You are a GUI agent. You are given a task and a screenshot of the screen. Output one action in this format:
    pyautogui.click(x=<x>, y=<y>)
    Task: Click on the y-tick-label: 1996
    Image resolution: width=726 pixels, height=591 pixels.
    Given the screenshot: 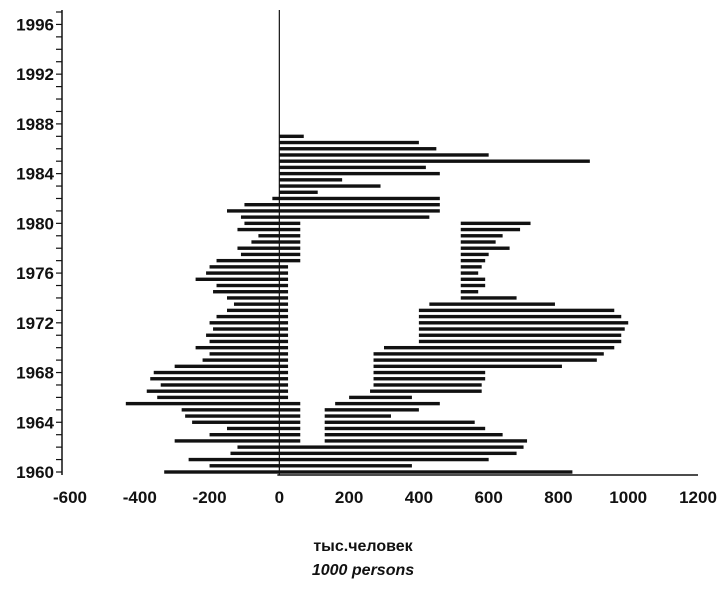 What is the action you would take?
    pyautogui.click(x=35, y=24)
    